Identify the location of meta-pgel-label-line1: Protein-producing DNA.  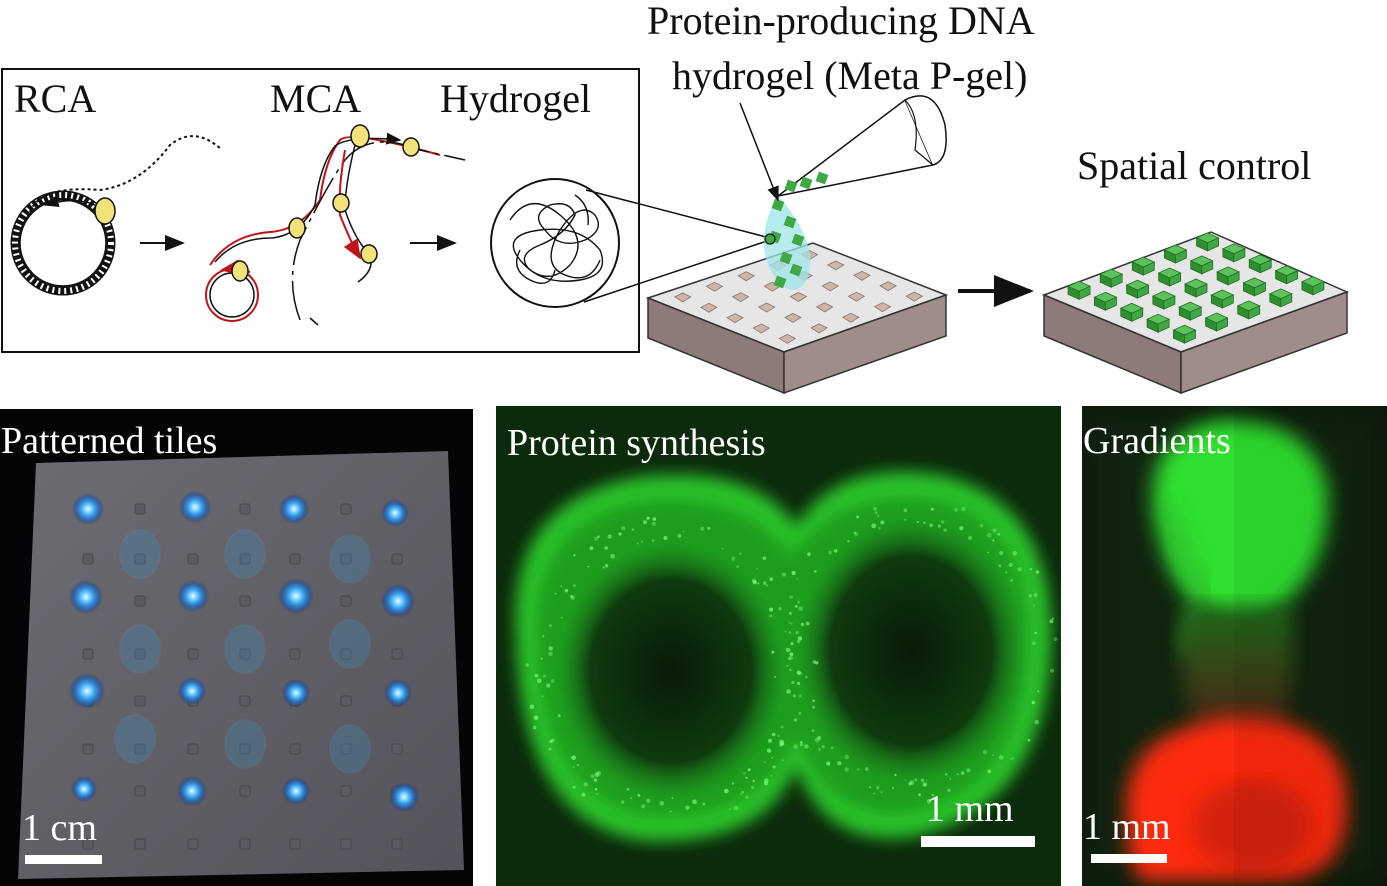
(841, 21).